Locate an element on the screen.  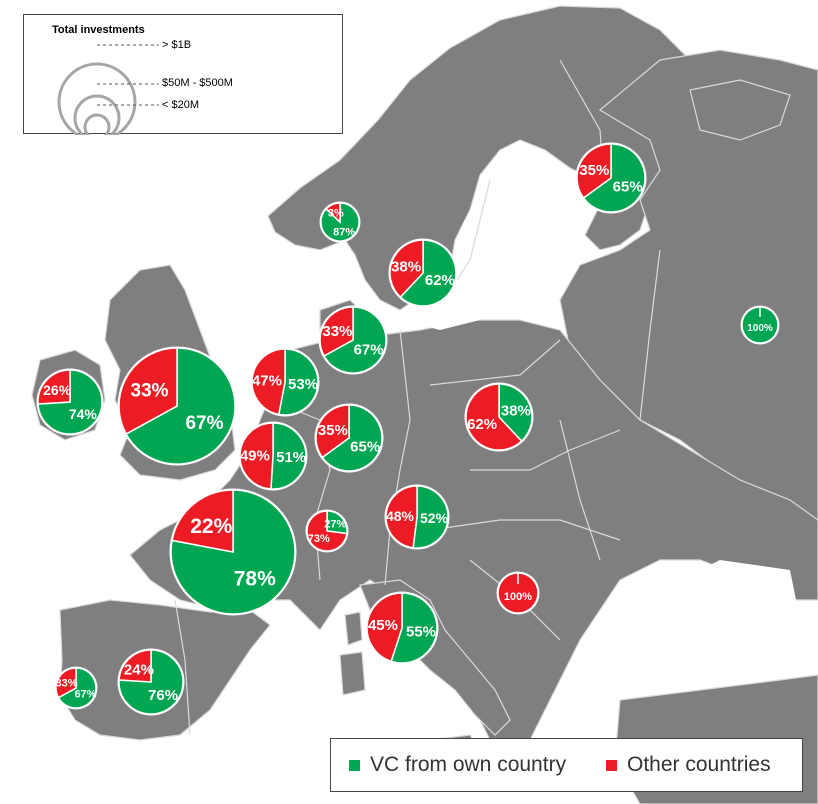
pie-norway: 87% 3% is located at coordinates (340, 222).